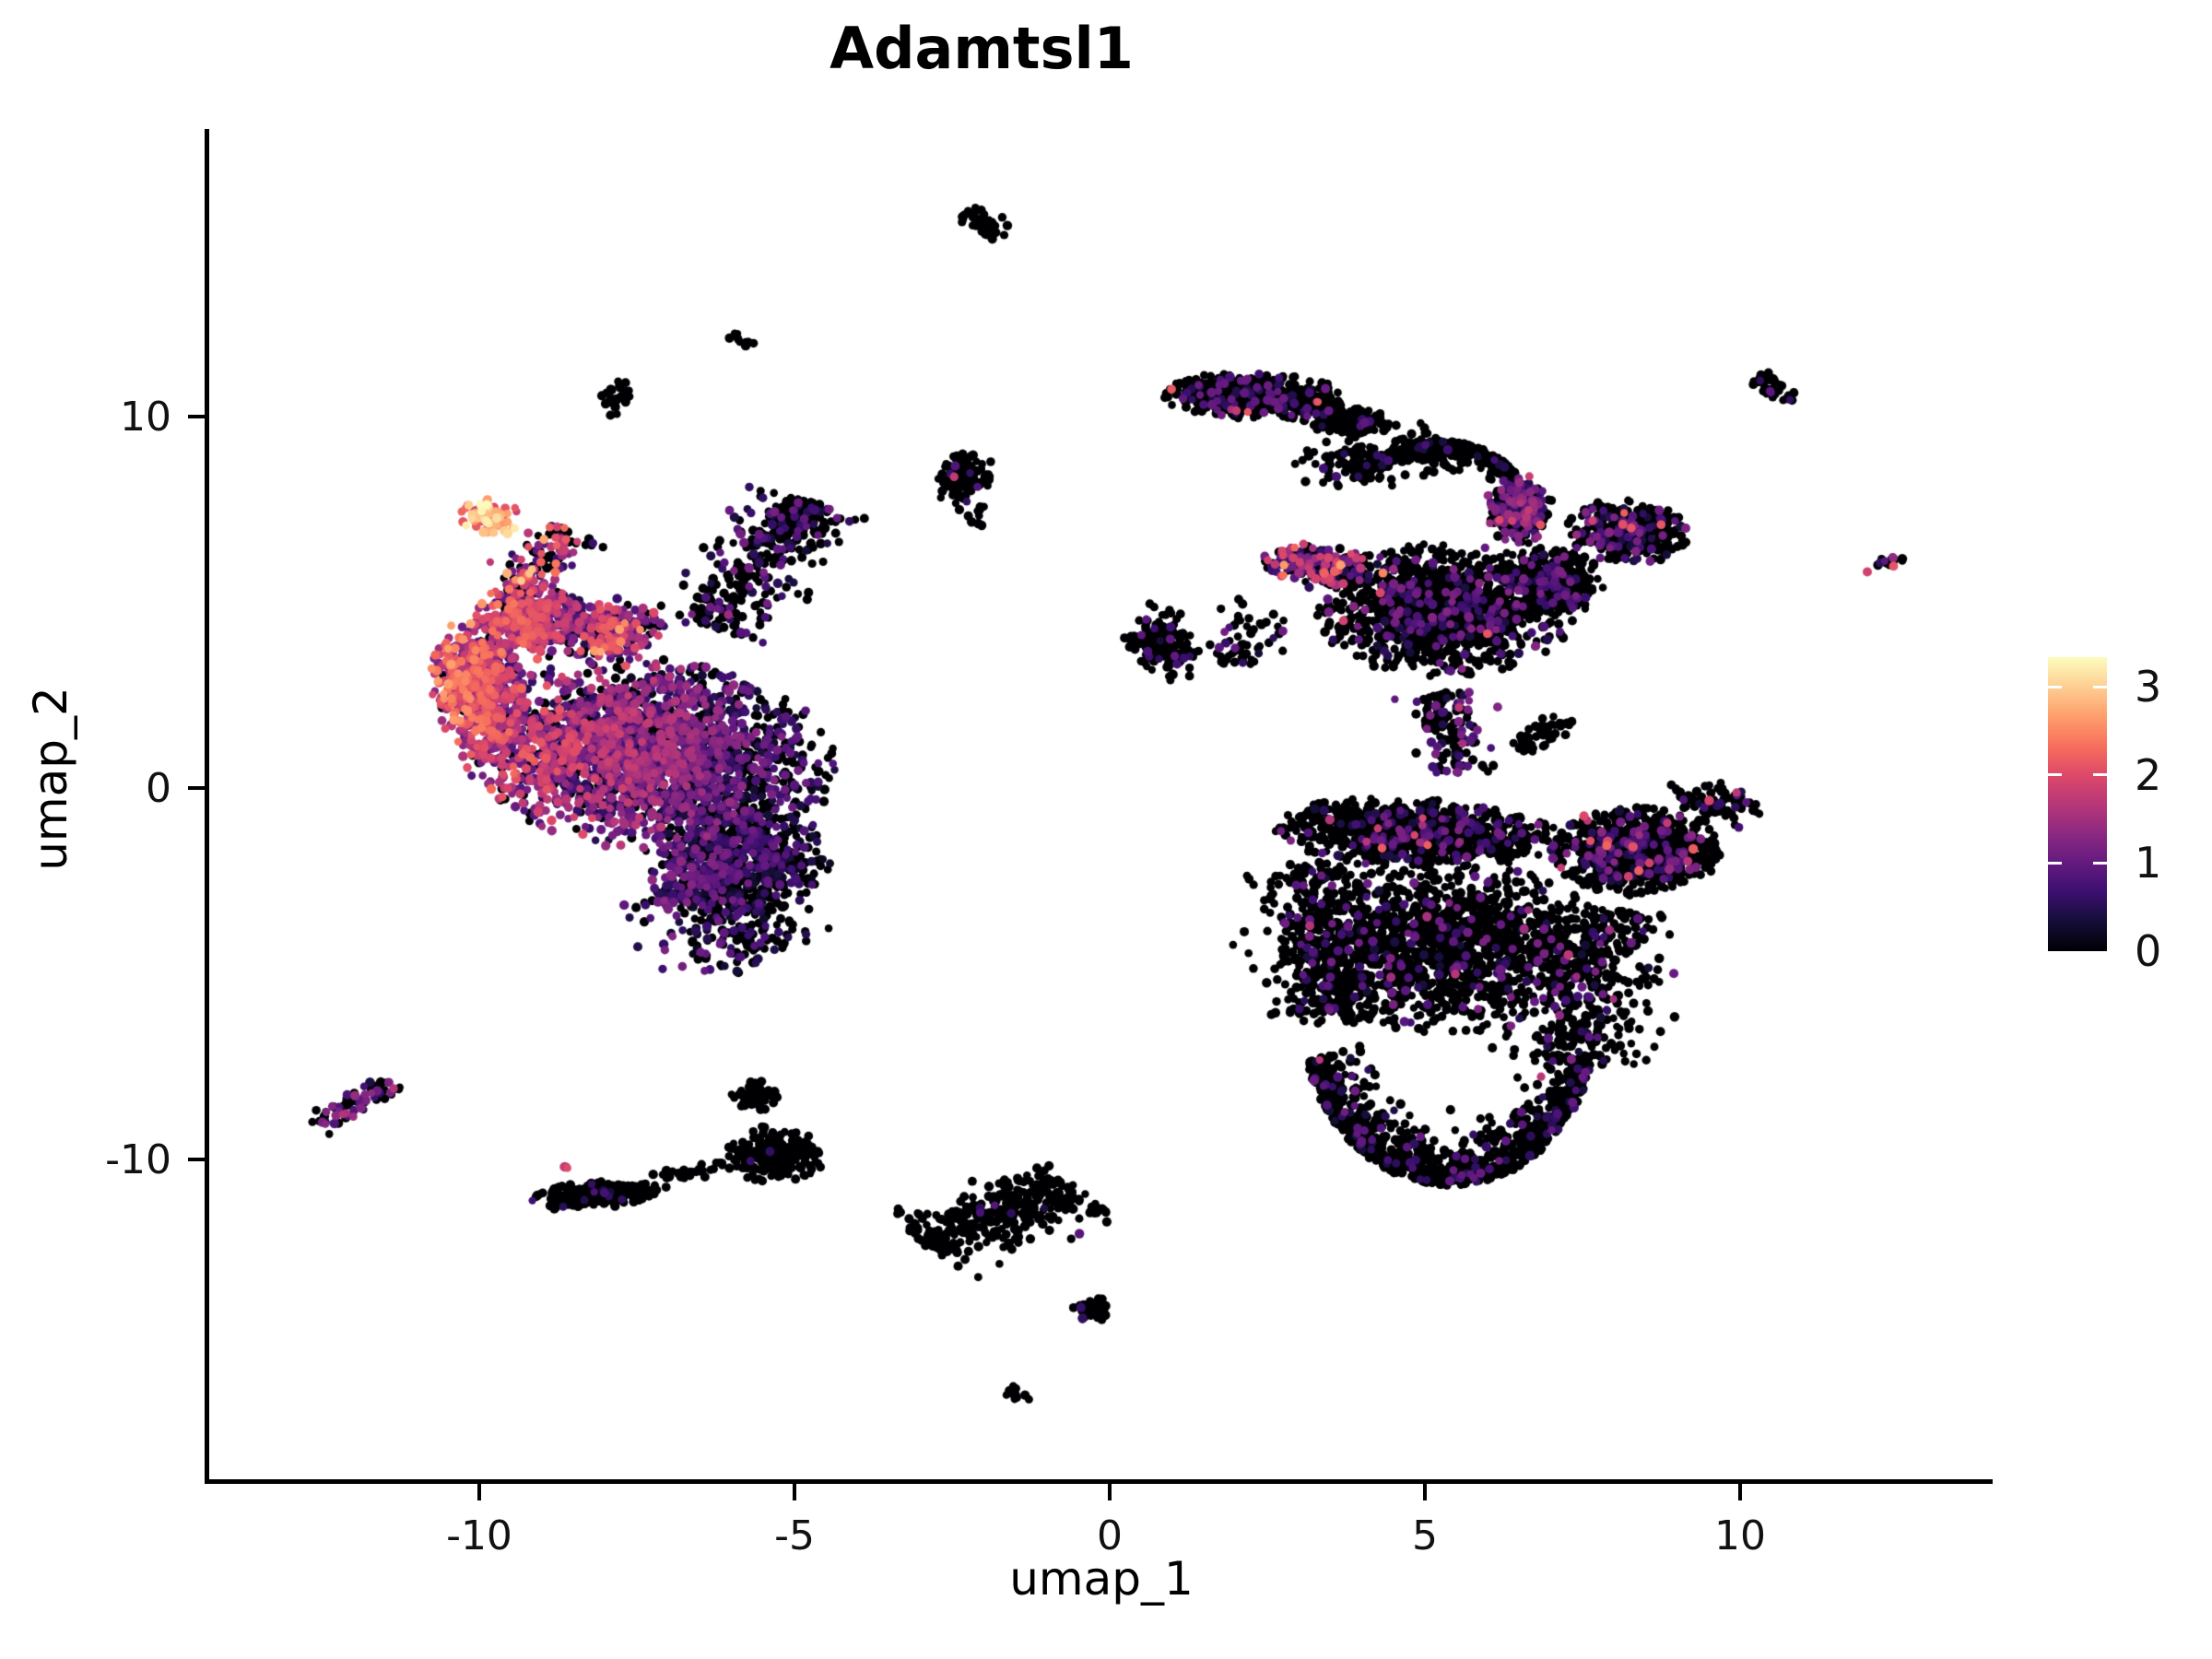 This screenshot has height=1659, width=2212. Describe the element at coordinates (138, 1159) in the screenshot. I see `y-tick-label: -10` at that location.